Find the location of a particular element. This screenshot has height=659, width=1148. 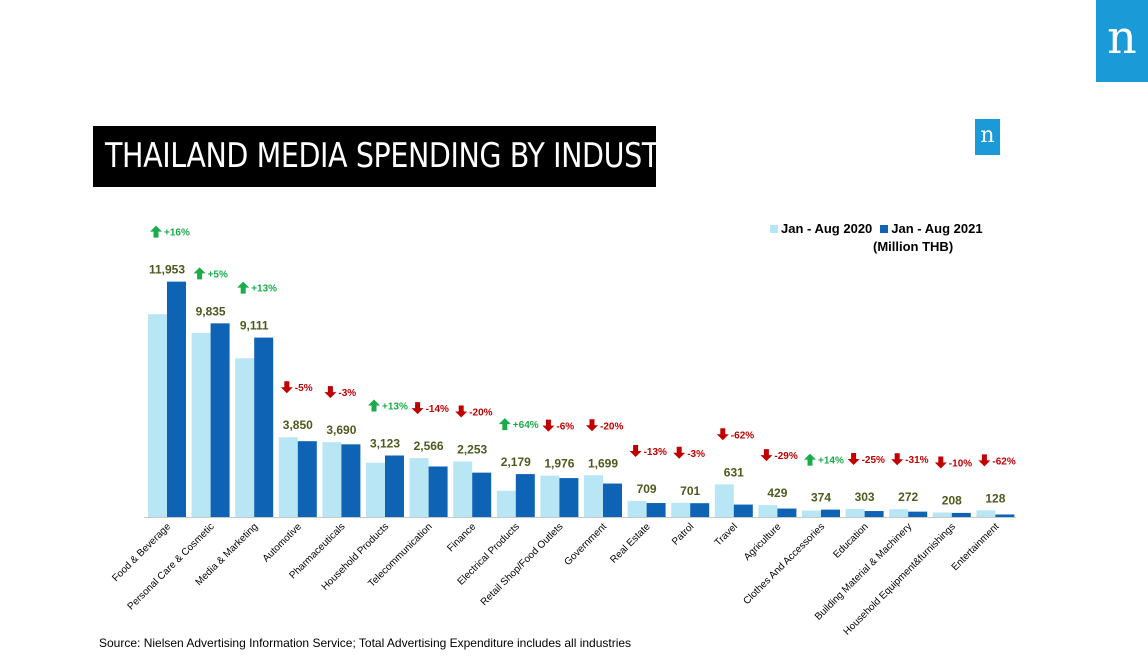

legend-series-row: Jan - Aug 2020 Jan - Aug 2021 is located at coordinates (890, 229).